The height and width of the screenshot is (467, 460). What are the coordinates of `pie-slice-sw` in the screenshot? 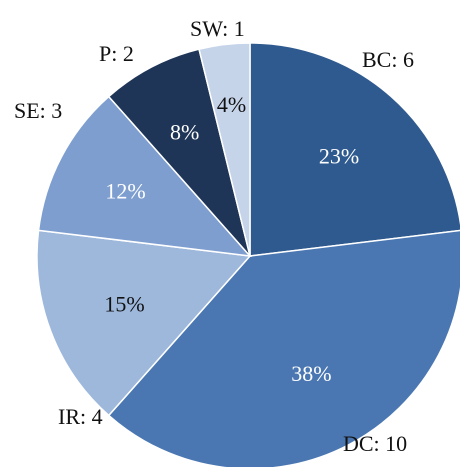 It's located at (224, 149).